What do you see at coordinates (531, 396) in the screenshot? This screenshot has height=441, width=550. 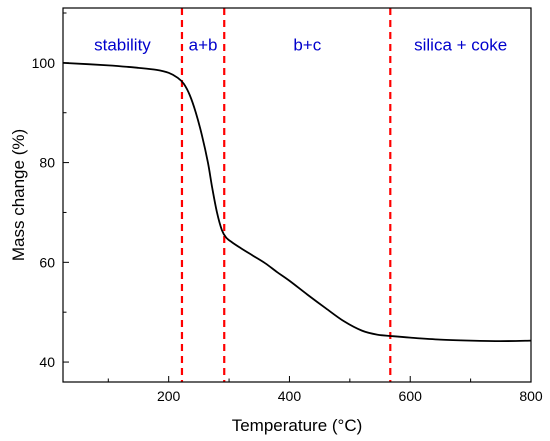 I see `x-tick-label: 800` at bounding box center [531, 396].